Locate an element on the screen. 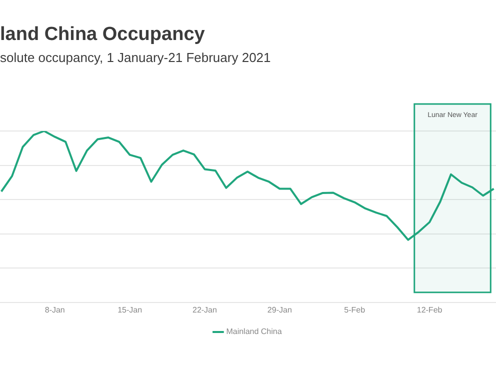  x-tick-label: 15-Jan is located at coordinates (130, 309).